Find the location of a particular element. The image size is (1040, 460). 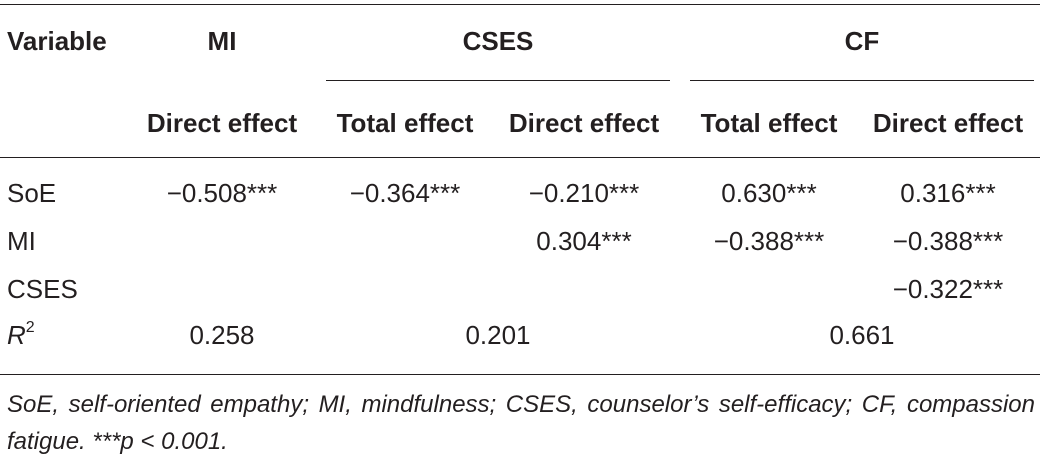

header-group-mi: MI is located at coordinates (222, 41).